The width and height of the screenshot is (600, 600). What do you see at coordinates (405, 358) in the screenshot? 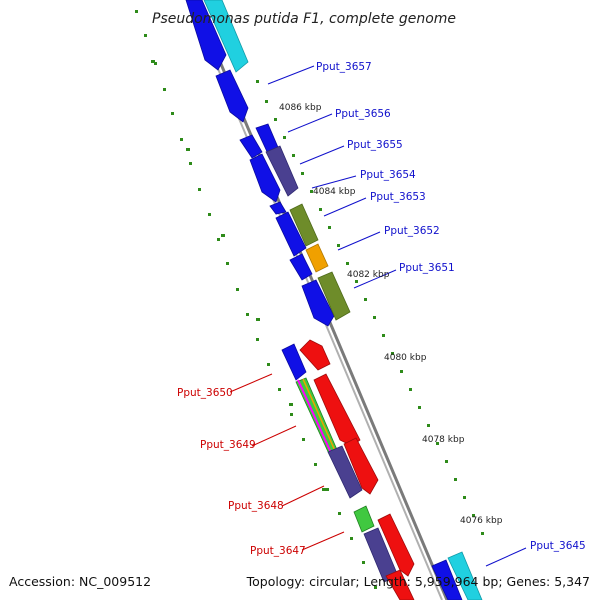
I see `tick-label: 4080 kbp` at bounding box center [405, 358].